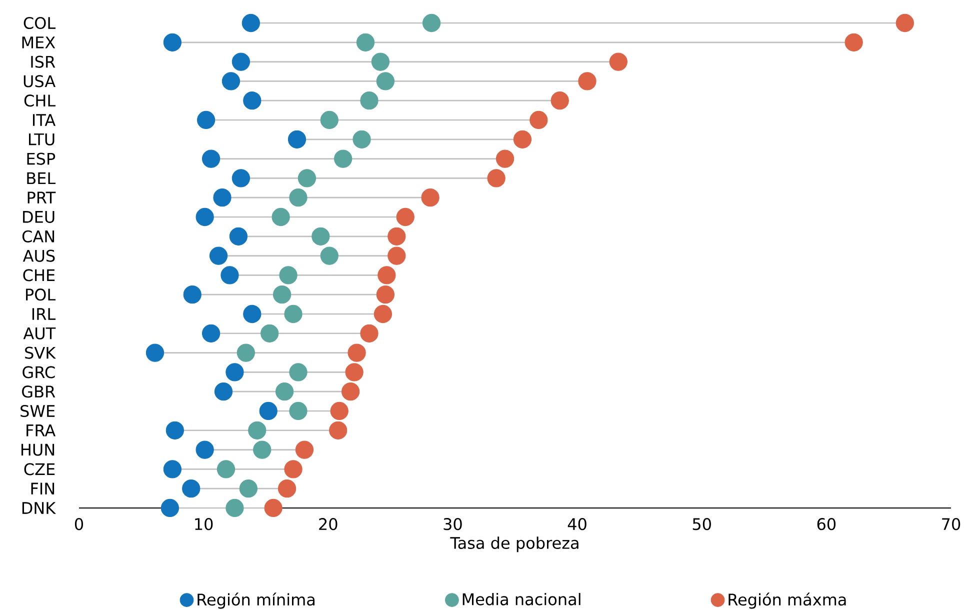 The image size is (965, 610). What do you see at coordinates (79, 524) in the screenshot?
I see `x-tick-label: 0` at bounding box center [79, 524].